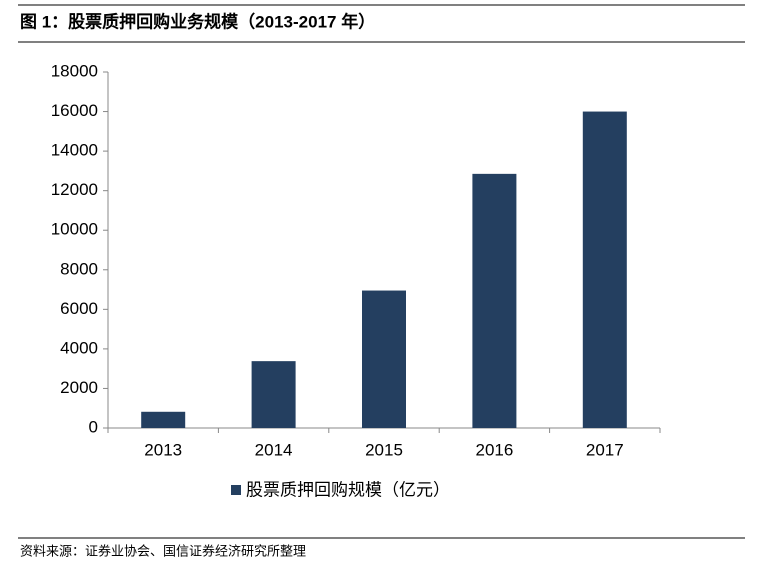 The width and height of the screenshot is (782, 572). I want to click on source-note: 资料来源：证券业协会、国信证券经济研究所整理, so click(163, 550).